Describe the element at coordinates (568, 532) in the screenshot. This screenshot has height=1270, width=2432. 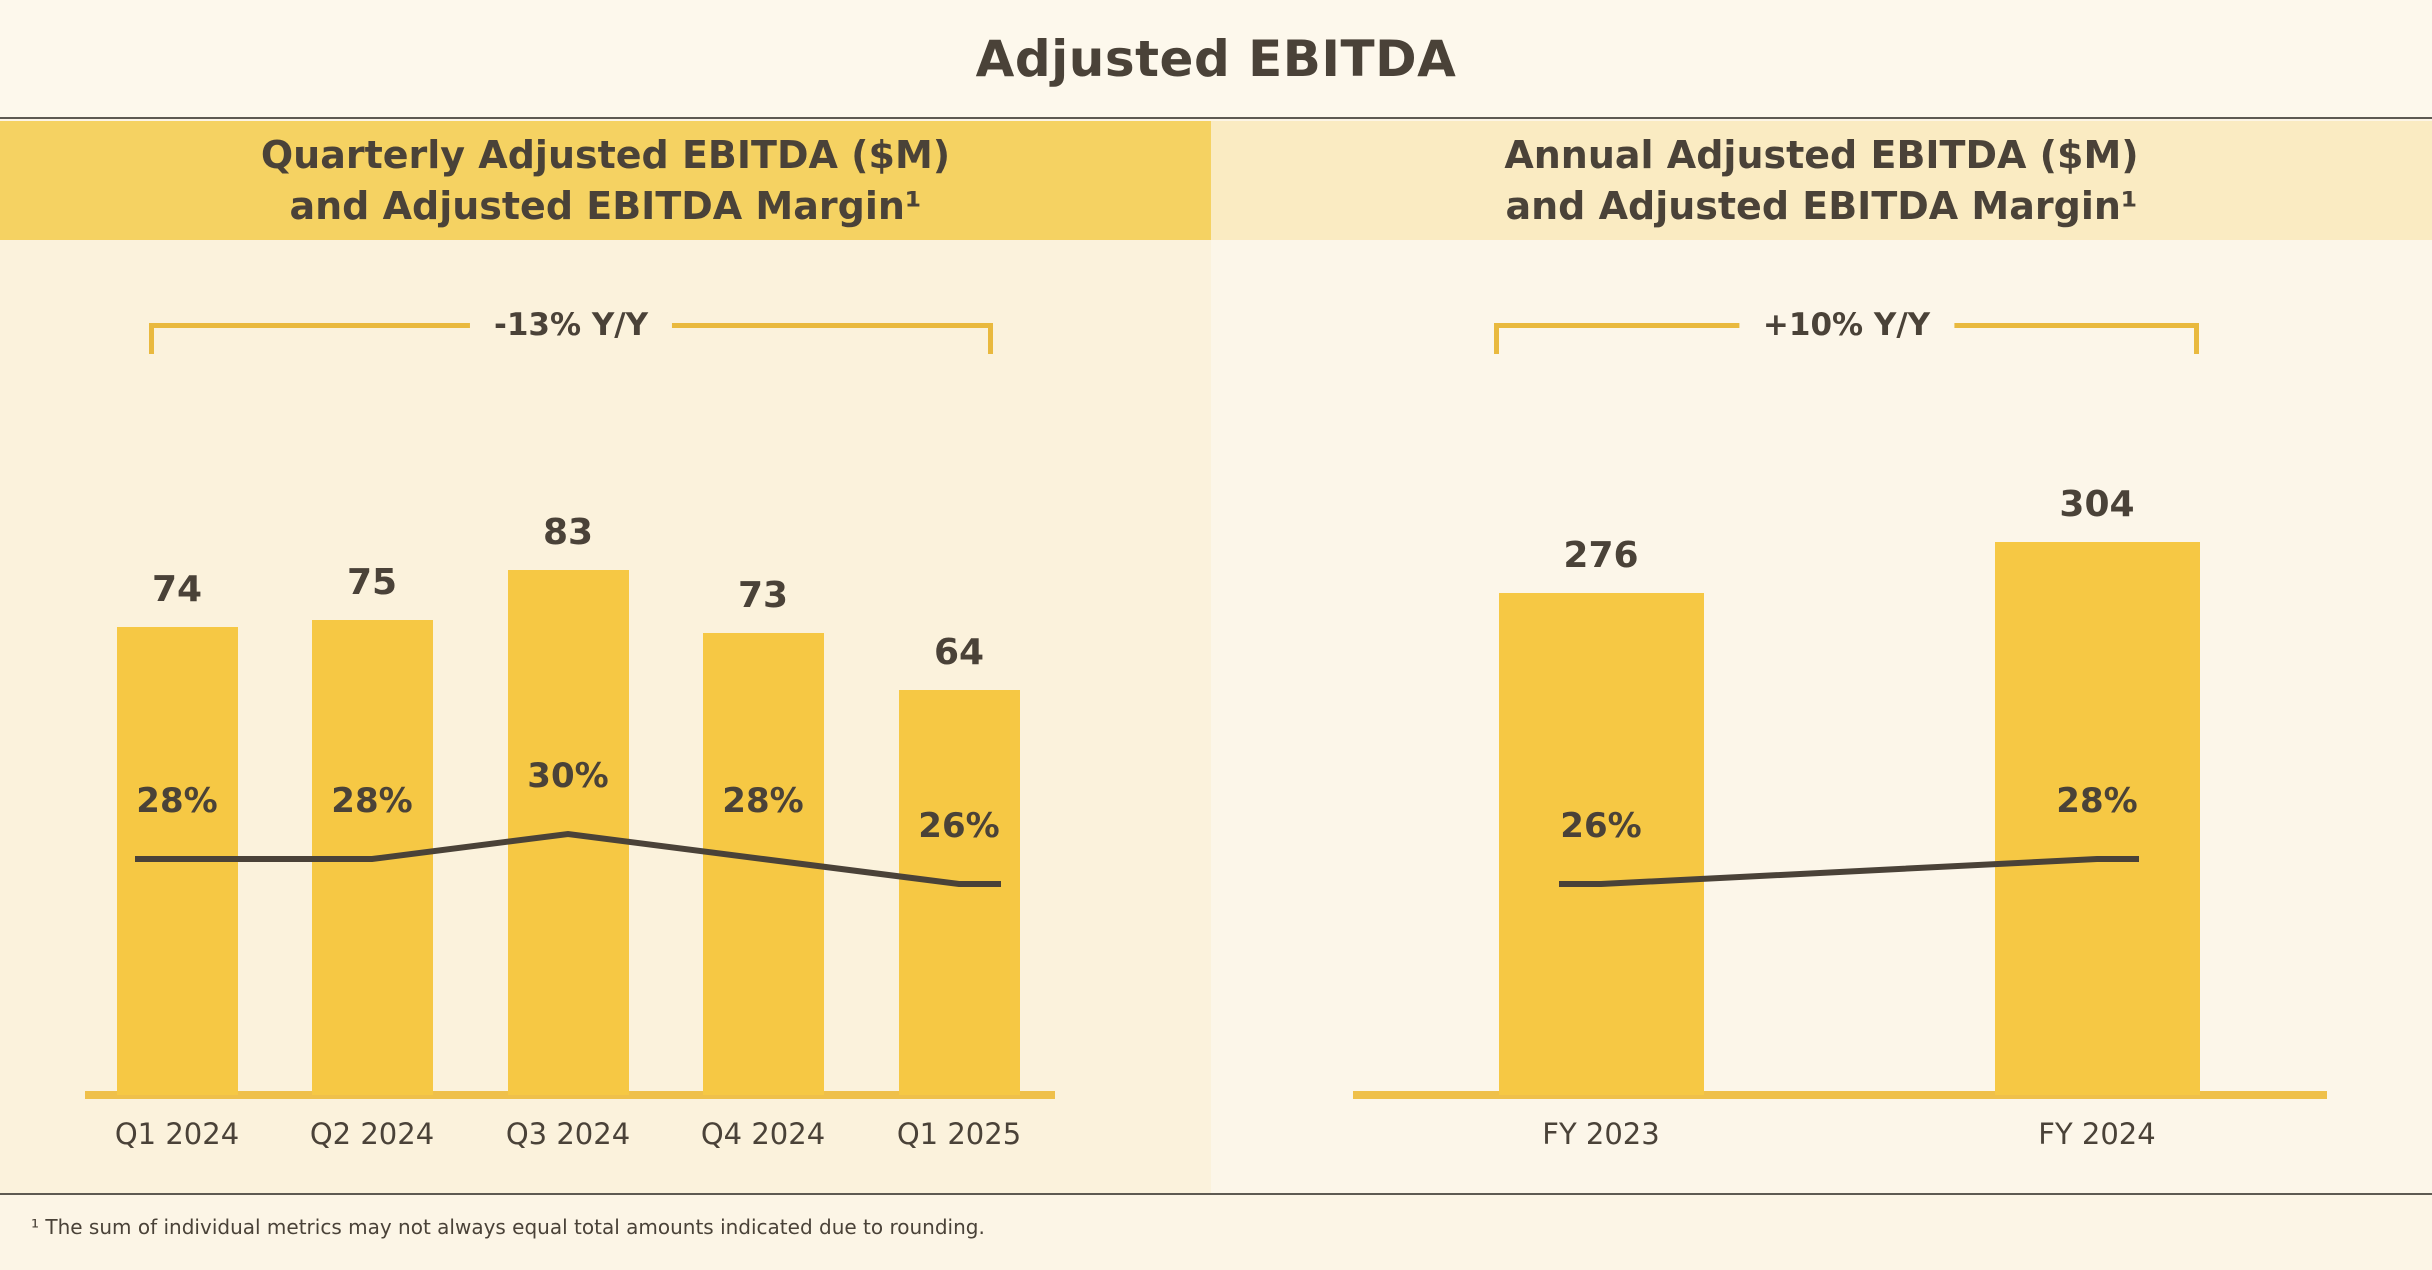
I see `bar-value-label: 83` at that location.